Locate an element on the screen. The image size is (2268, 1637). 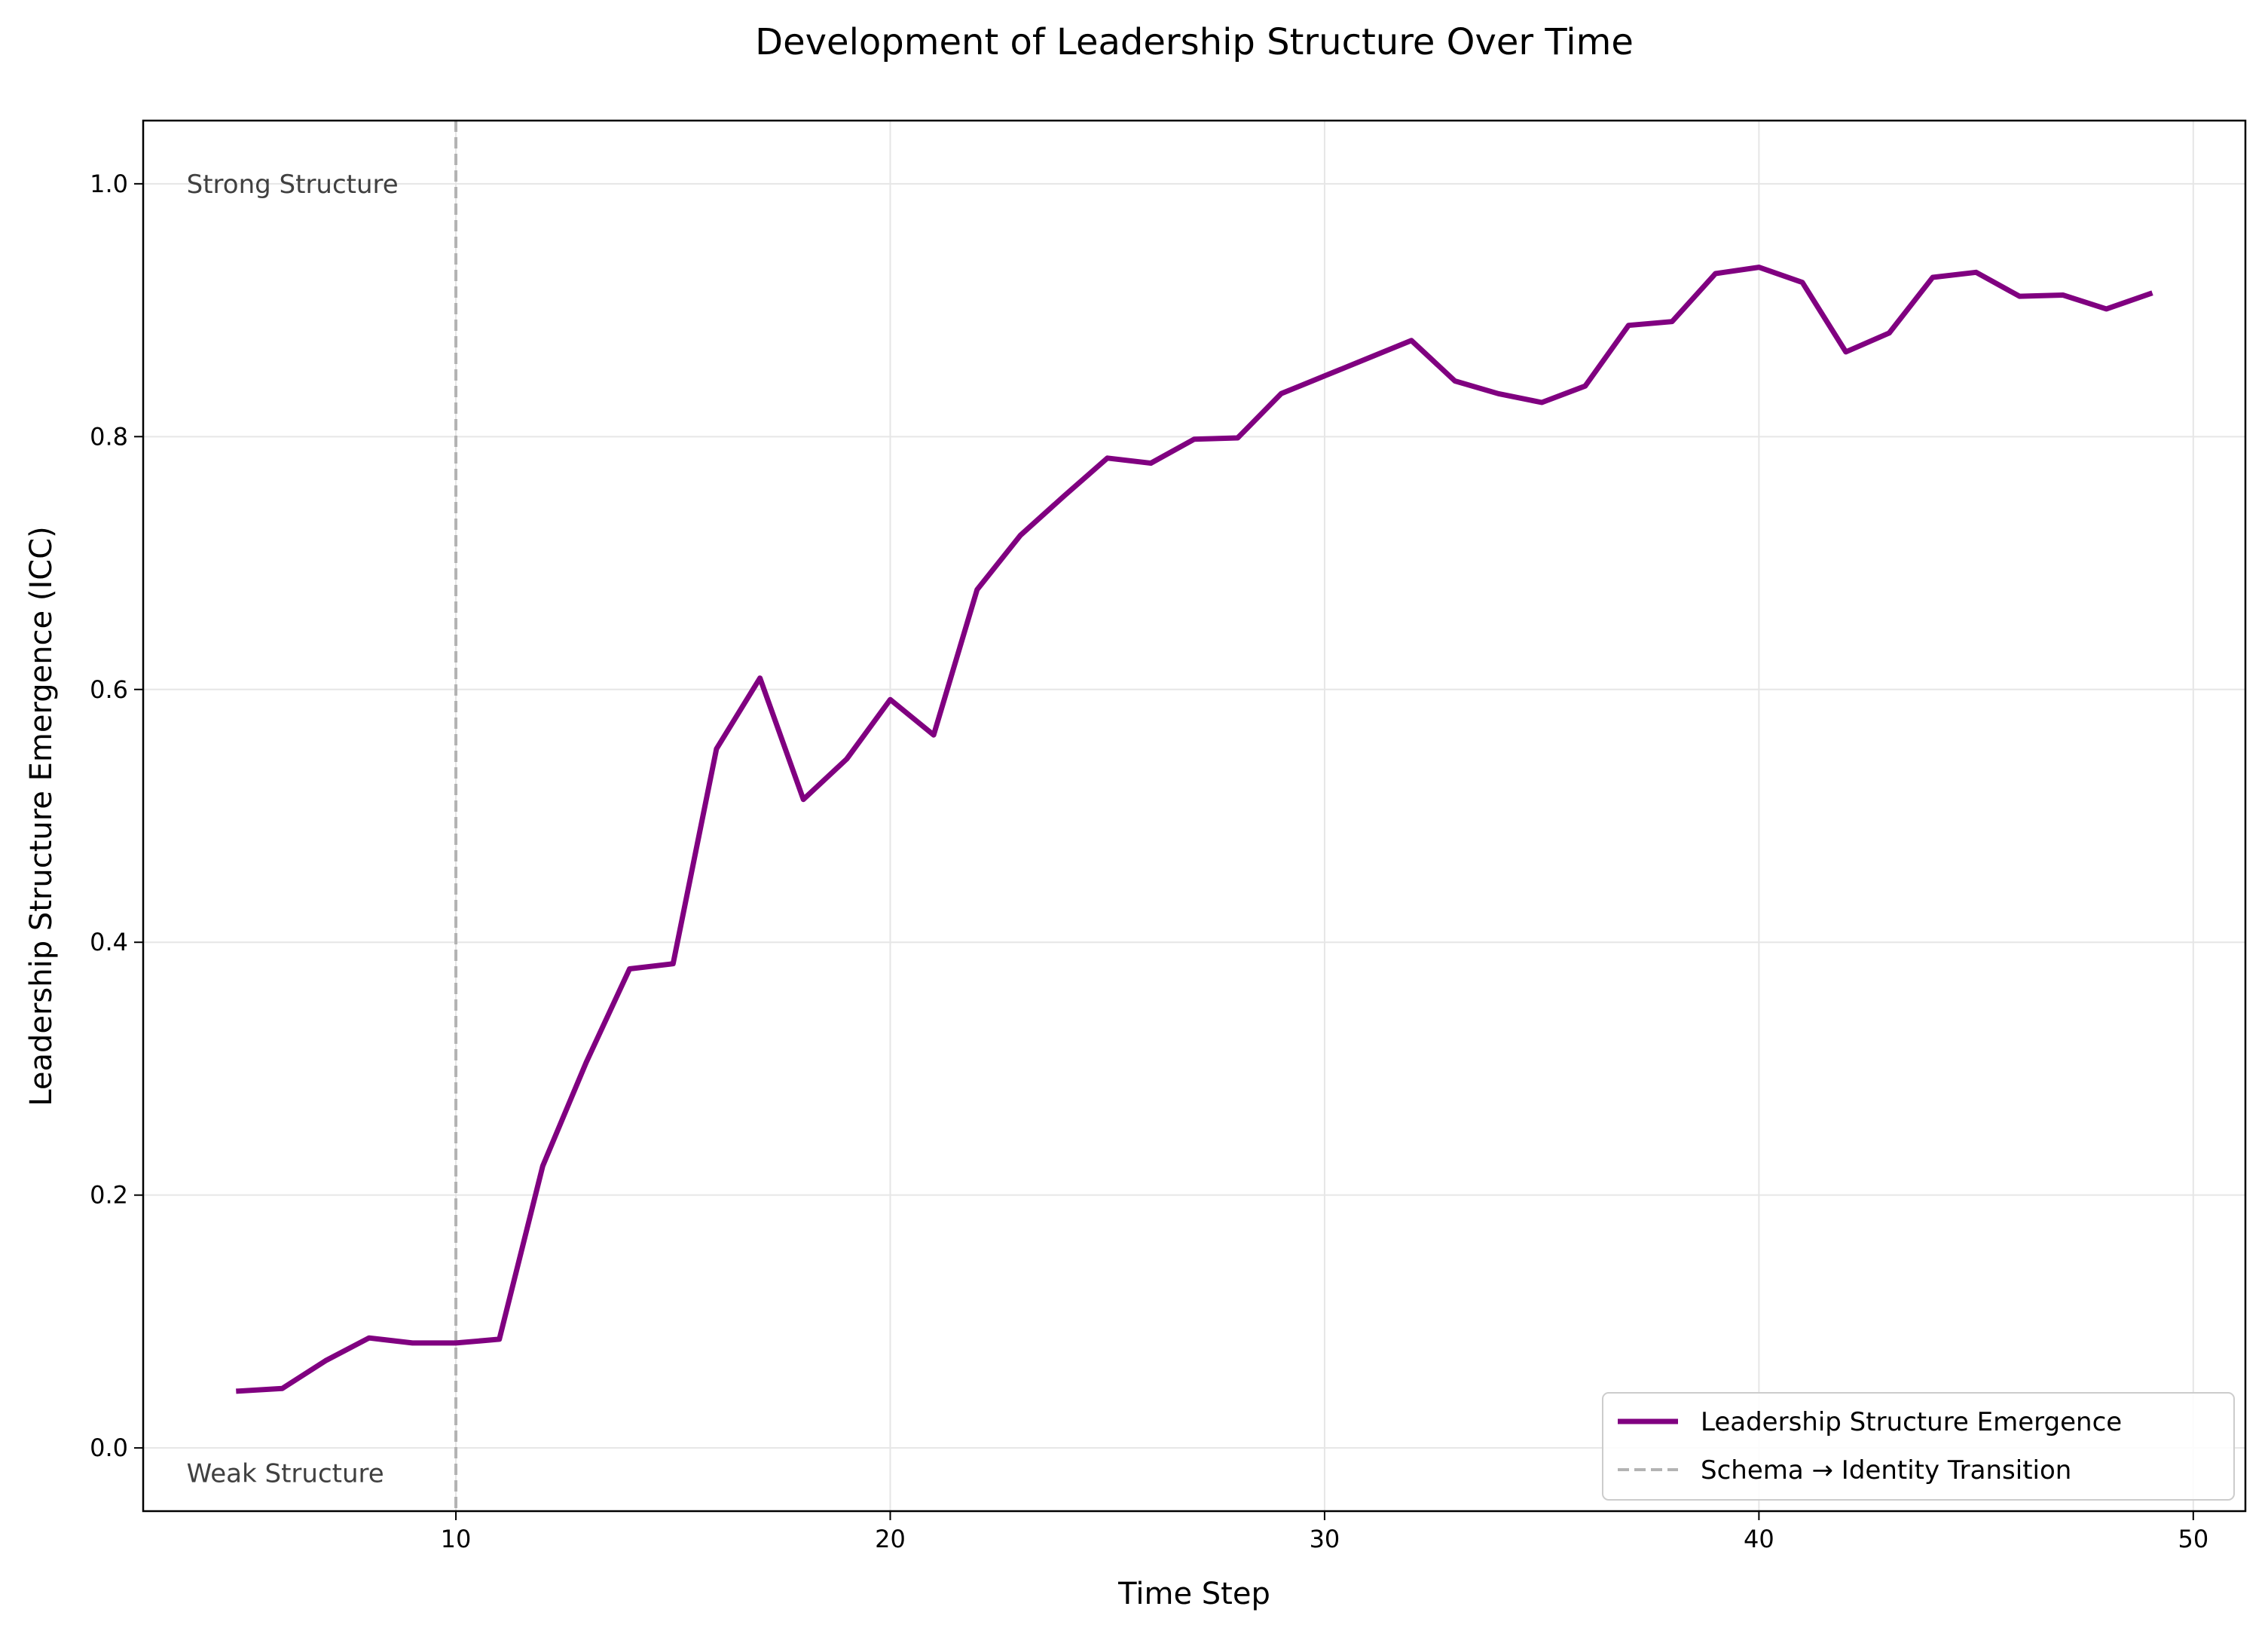
legend-box is located at coordinates (1918, 1447).